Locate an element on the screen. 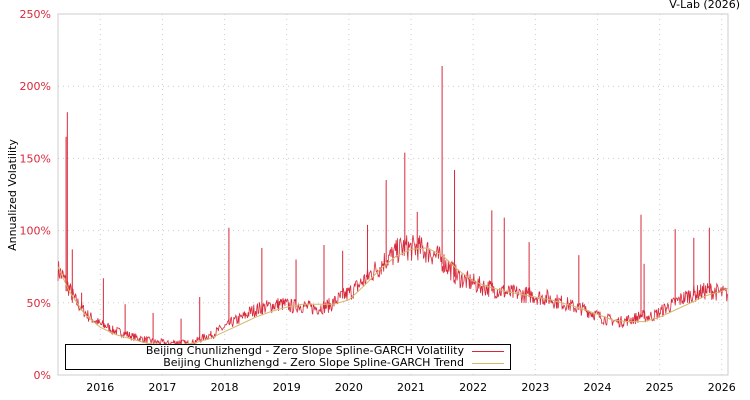 The image size is (750, 400). x-tick-label: 2024 is located at coordinates (597, 387).